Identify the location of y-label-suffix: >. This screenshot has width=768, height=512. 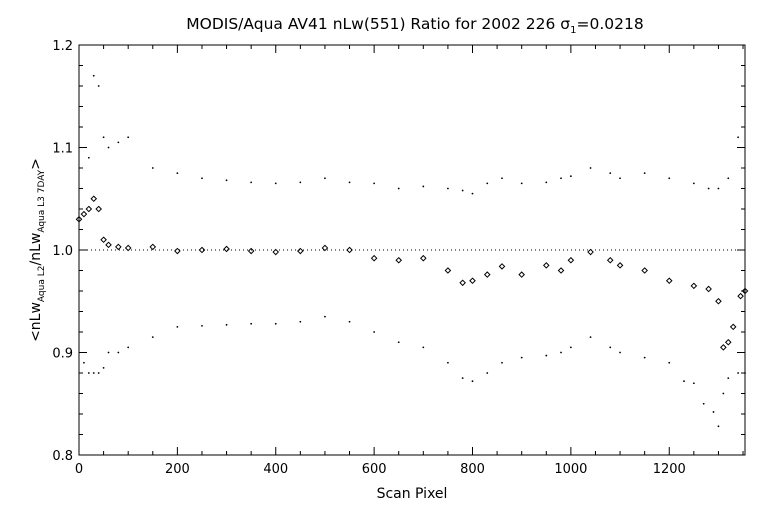
(36, 164).